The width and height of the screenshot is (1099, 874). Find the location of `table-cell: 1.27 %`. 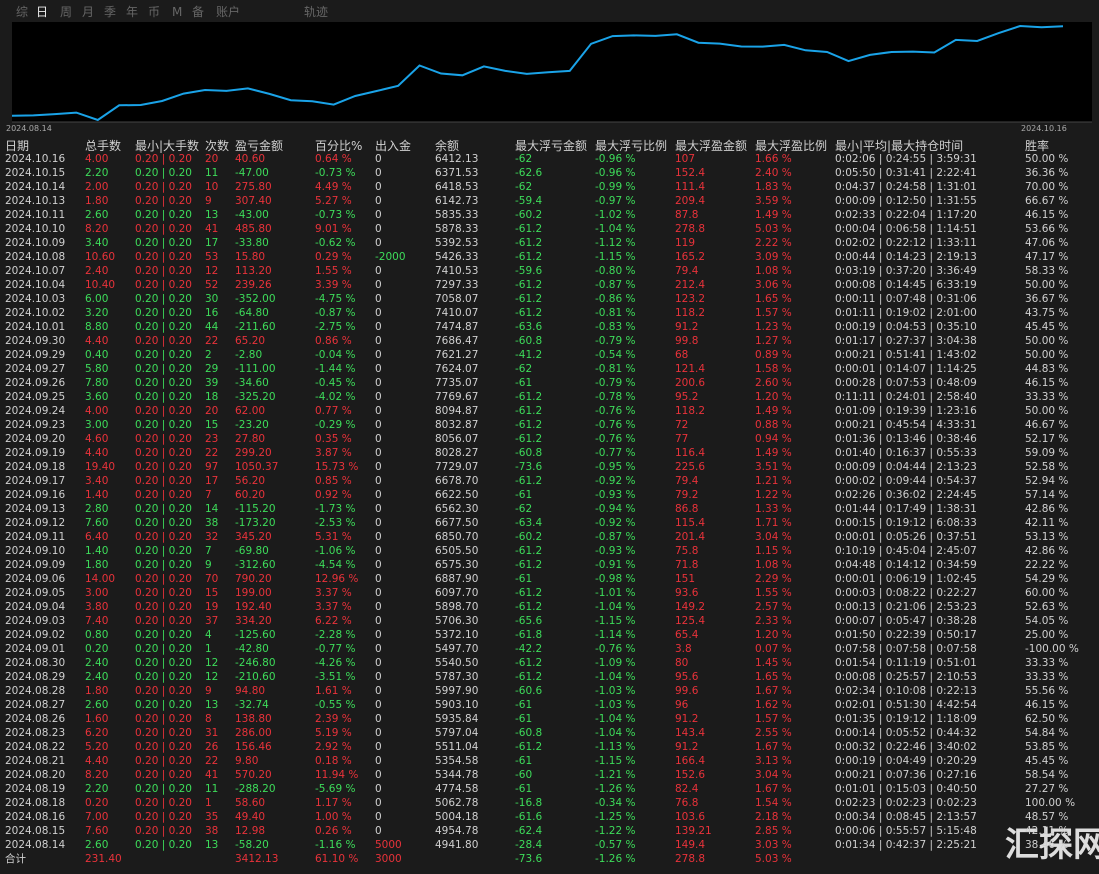

table-cell: 1.27 % is located at coordinates (773, 341).